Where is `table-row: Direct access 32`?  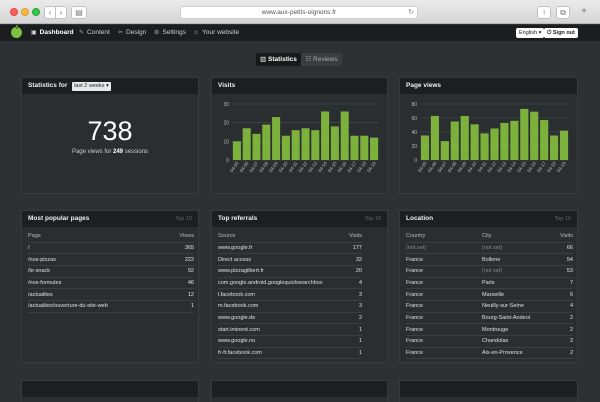
table-row: Direct access 32 is located at coordinates (290, 260).